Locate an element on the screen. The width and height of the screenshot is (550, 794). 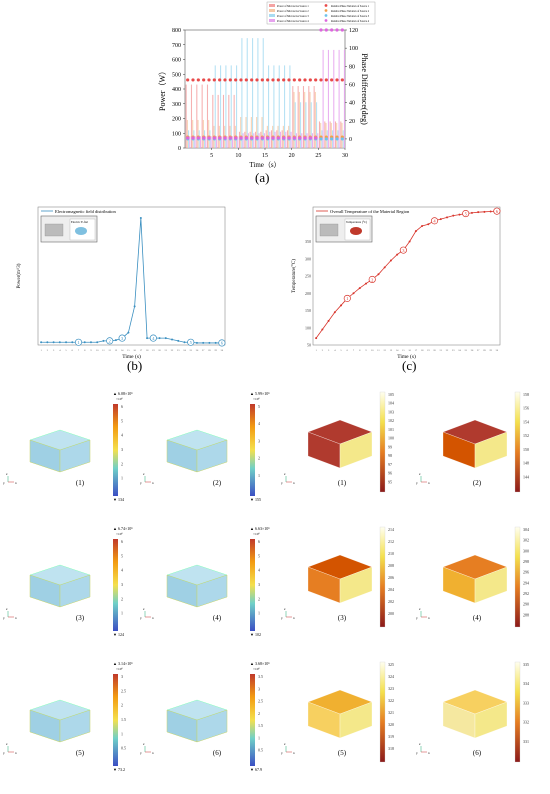
colorbar-tick: 6 is located at coordinates (122, 541).